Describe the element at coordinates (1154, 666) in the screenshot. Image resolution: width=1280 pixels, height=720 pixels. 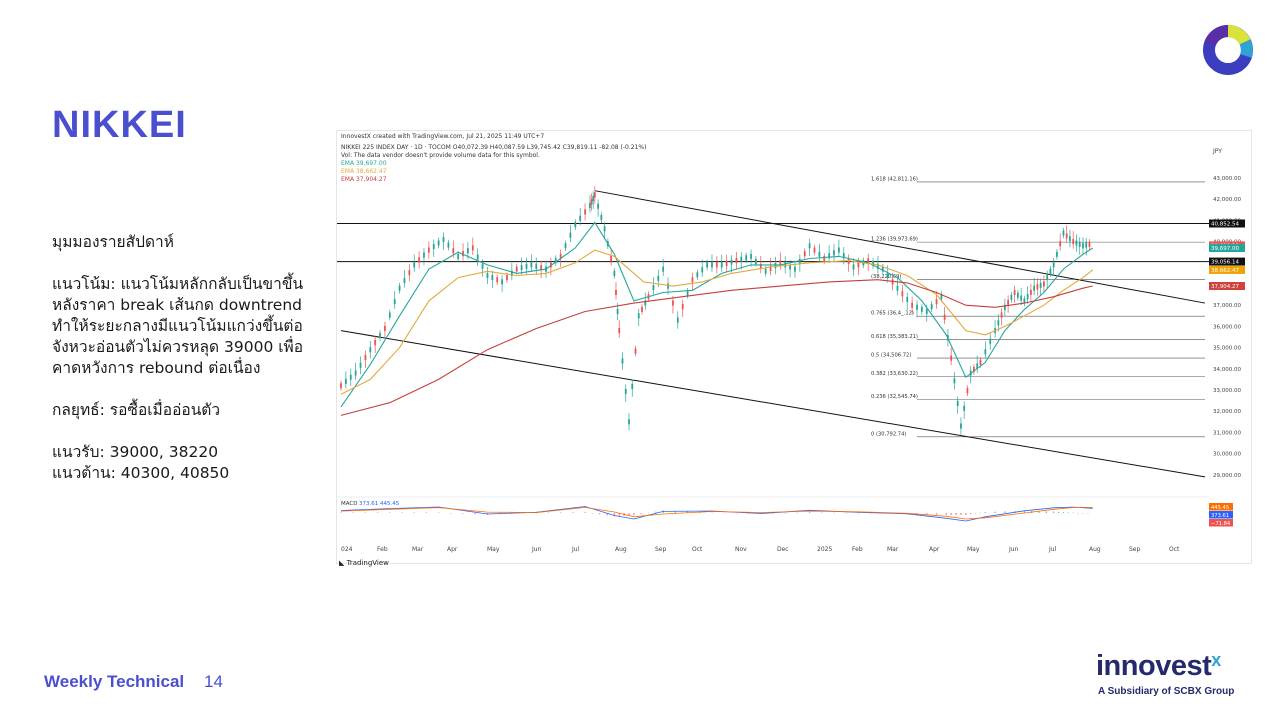
I see `brand-name: innovest` at that location.